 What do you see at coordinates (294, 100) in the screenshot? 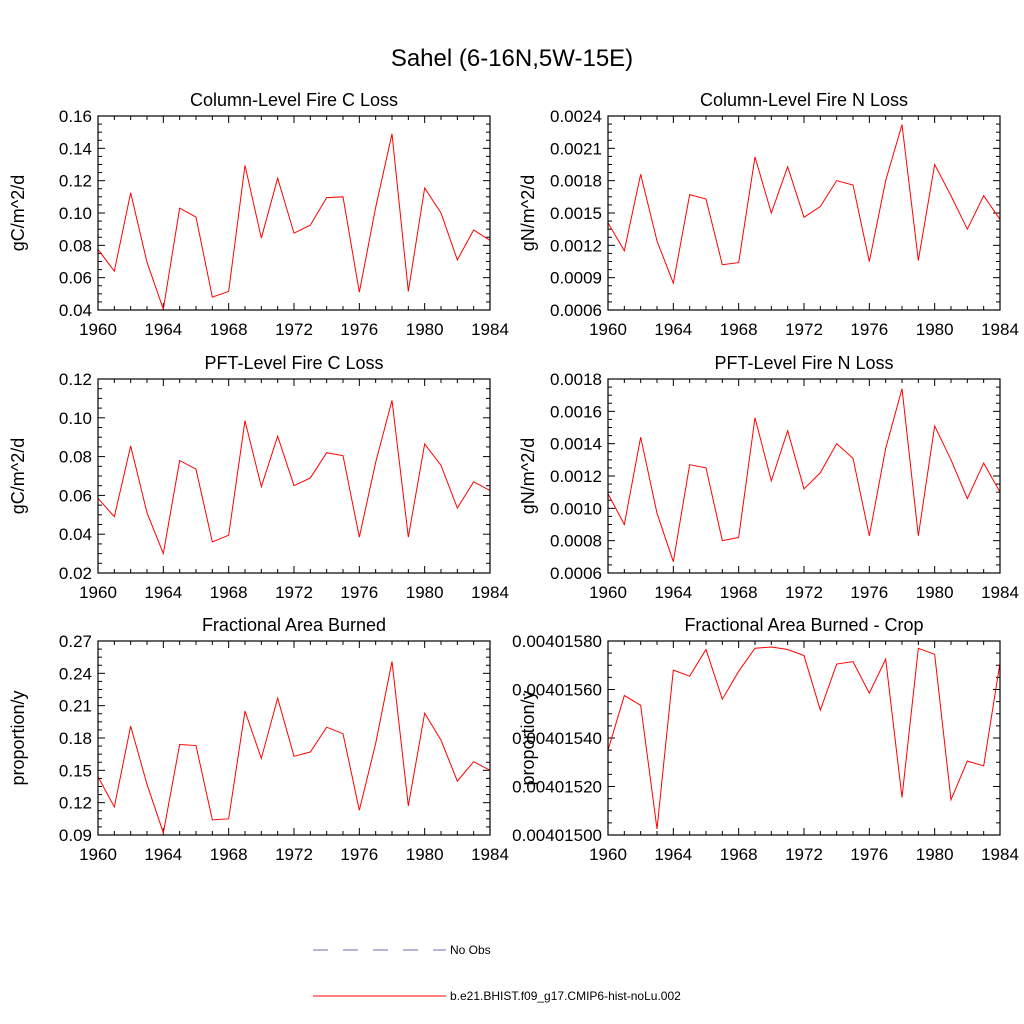
I see `panel-title: Column-Level Fire C Loss` at bounding box center [294, 100].